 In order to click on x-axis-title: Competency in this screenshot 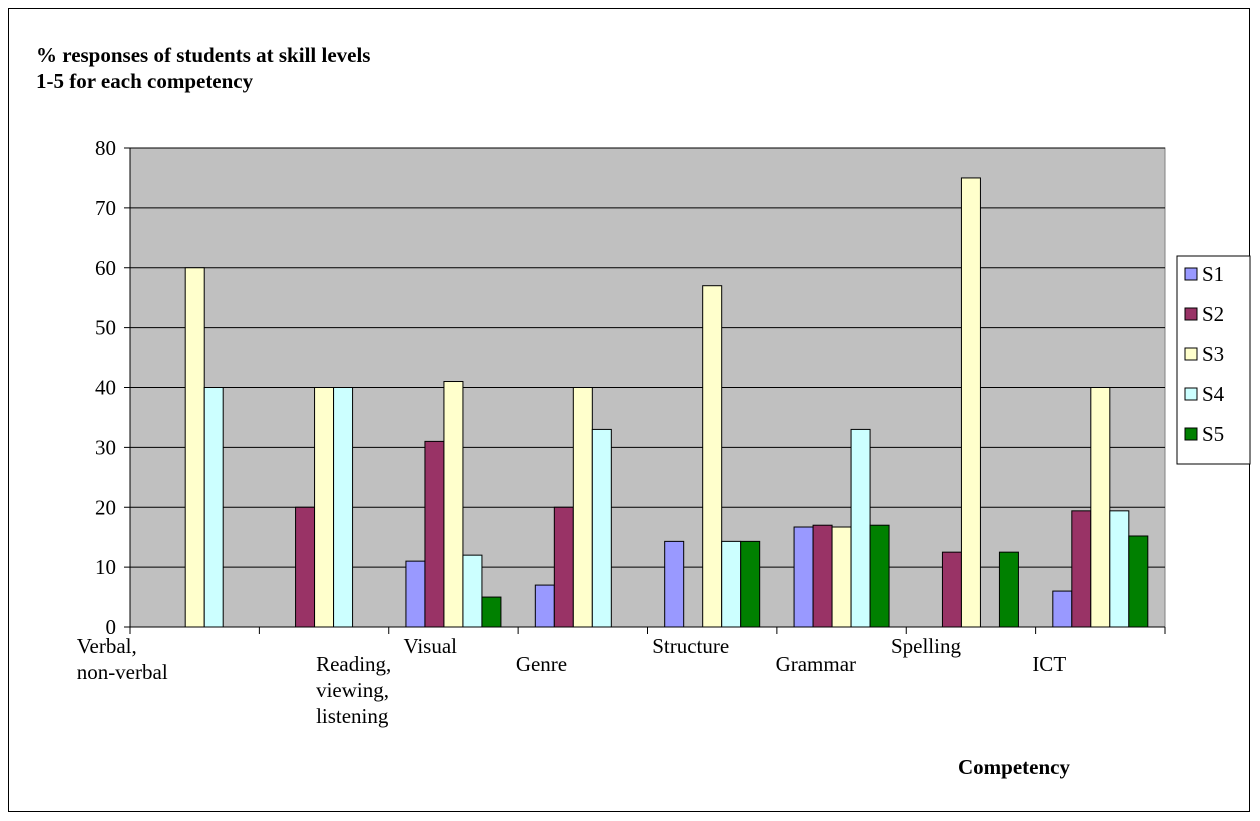, I will do `click(1014, 767)`.